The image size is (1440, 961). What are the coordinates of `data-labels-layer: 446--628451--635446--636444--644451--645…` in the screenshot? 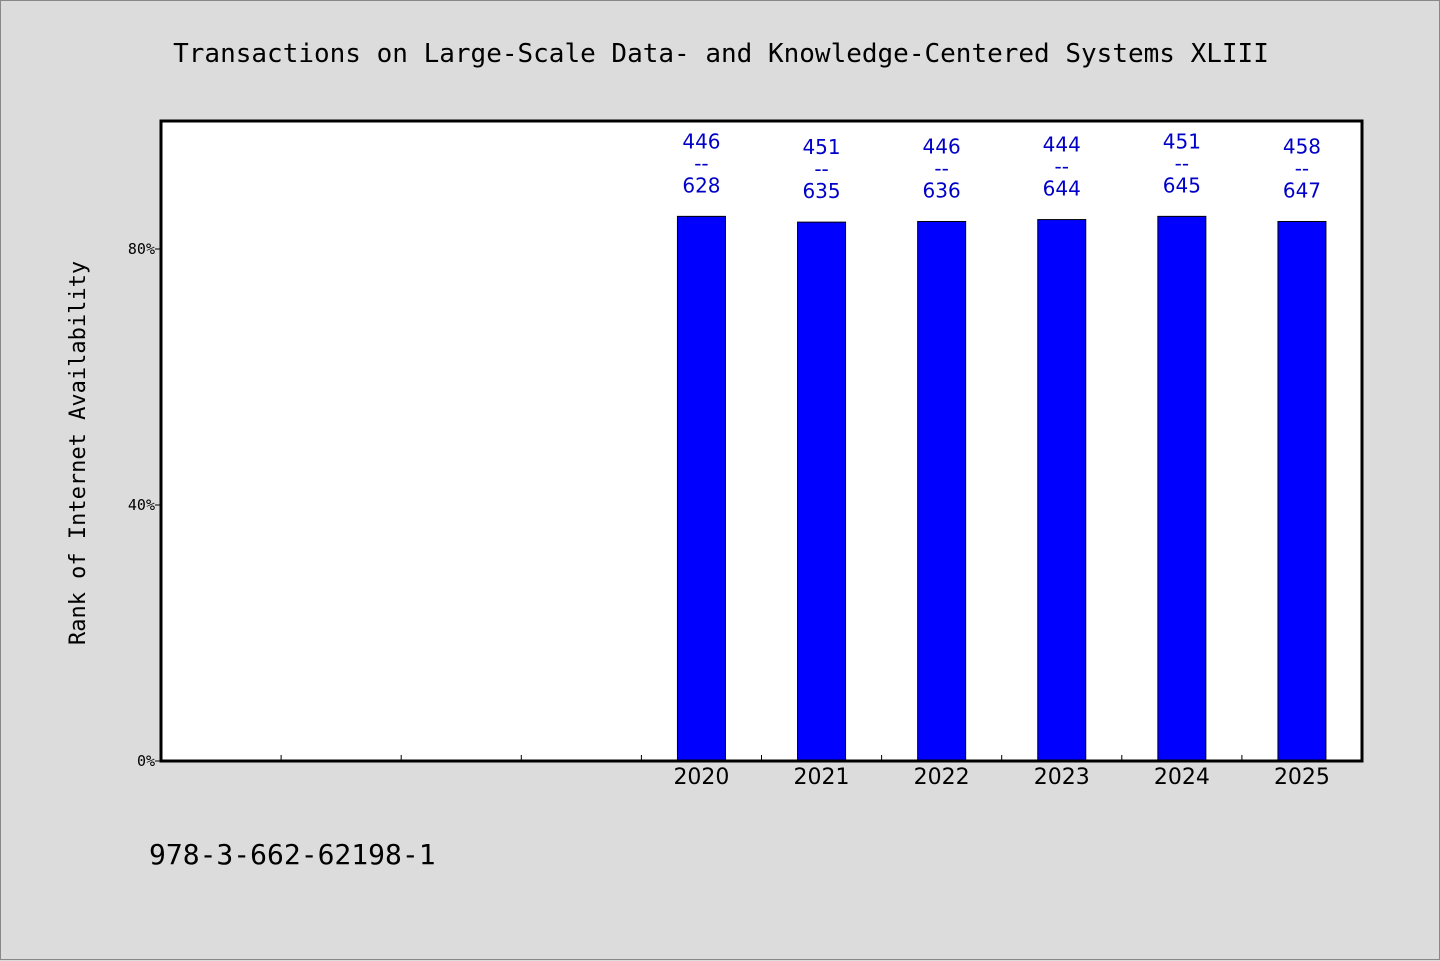 It's located at (1001, 166).